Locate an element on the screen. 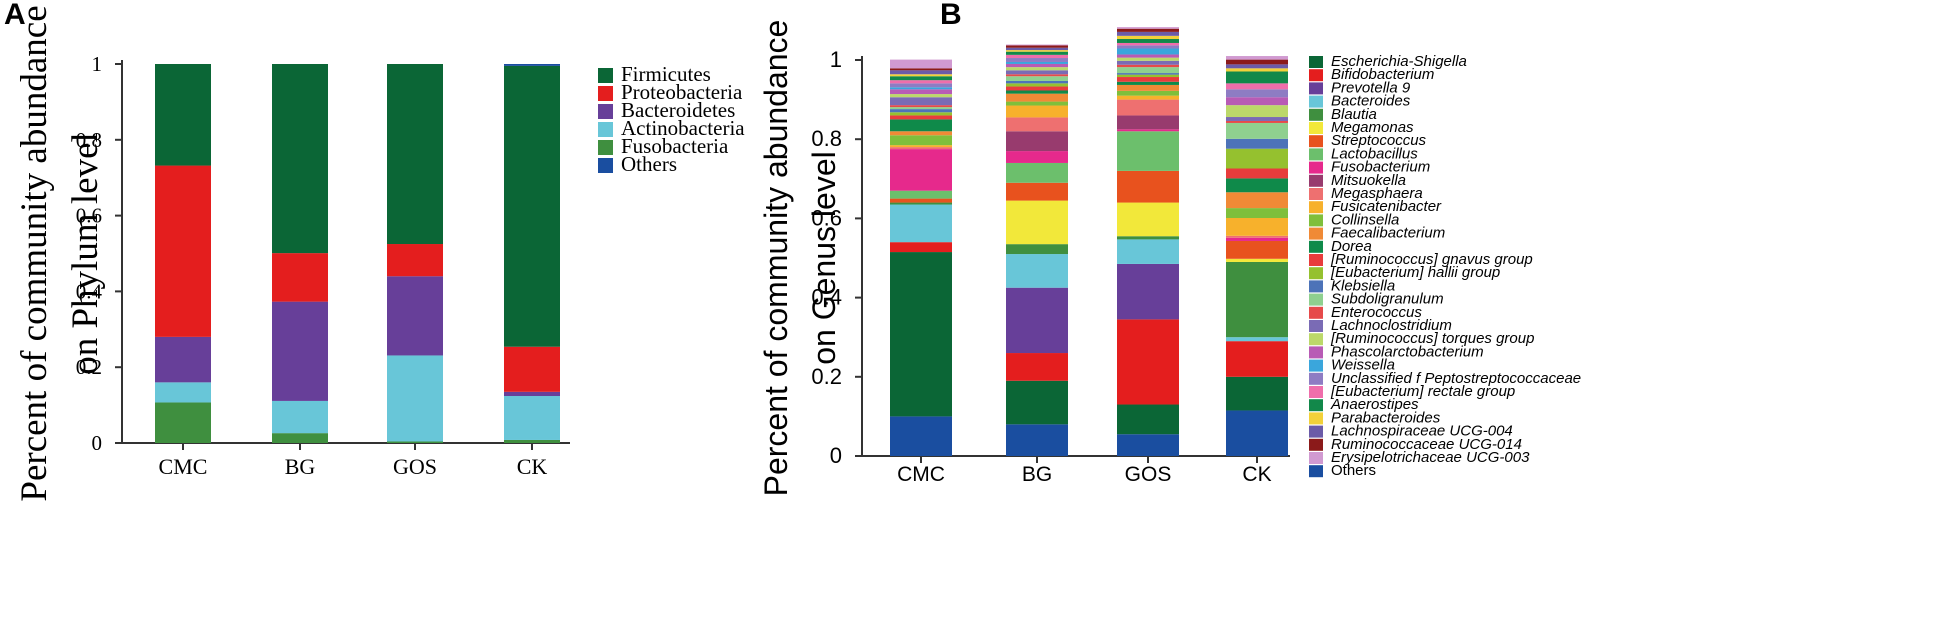 The height and width of the screenshot is (617, 1960). bar-segment-bg-dorea is located at coordinates (1037, 92).